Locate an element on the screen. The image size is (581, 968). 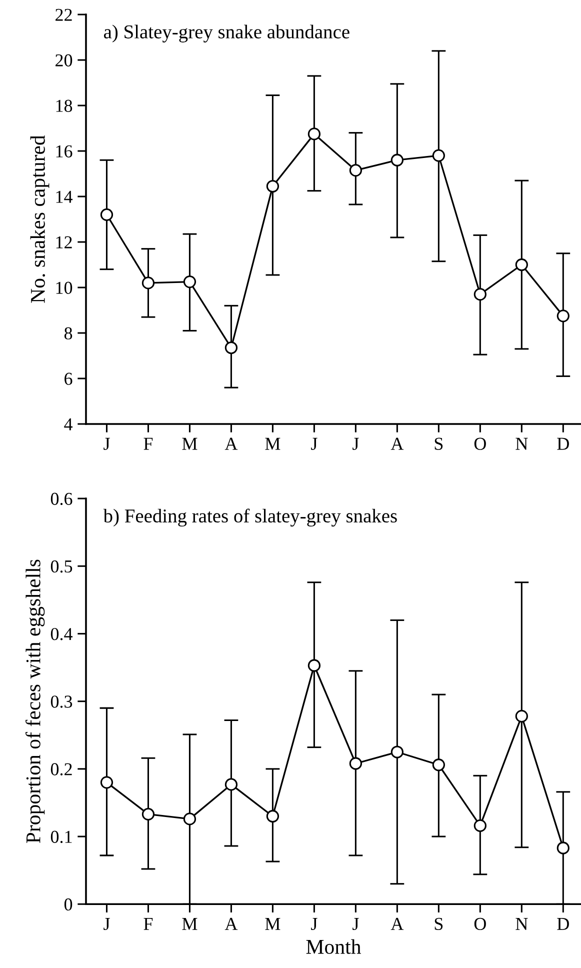
y-tick-label: 6 is located at coordinates (68, 378).